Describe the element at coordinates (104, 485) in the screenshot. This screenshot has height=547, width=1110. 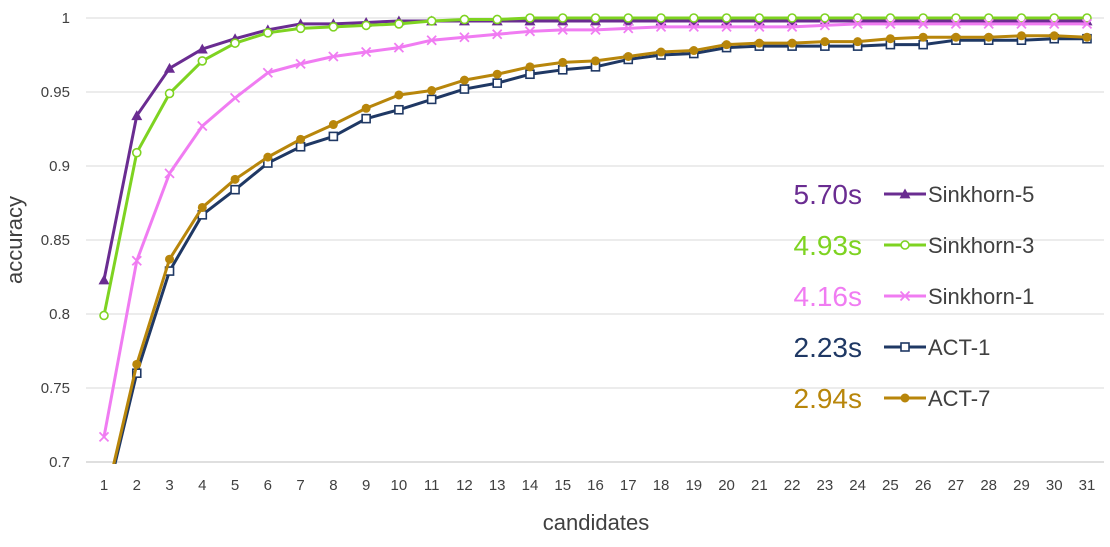
I see `x-tick-label: 1` at that location.